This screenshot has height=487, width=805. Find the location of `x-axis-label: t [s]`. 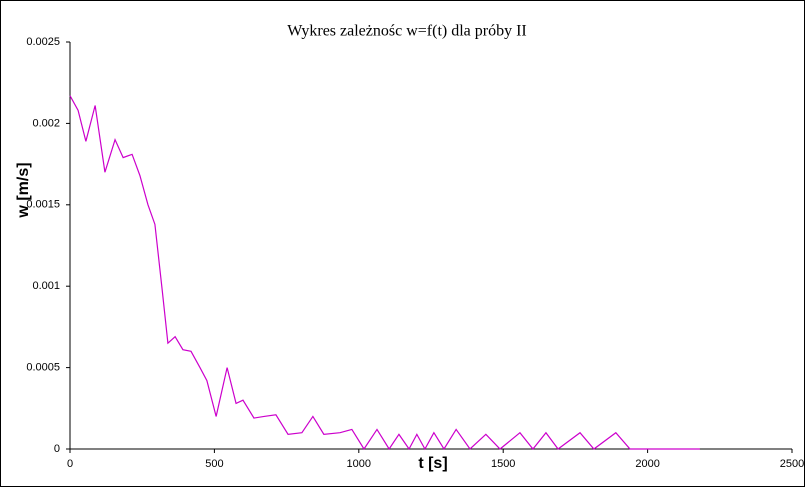

x-axis-label: t [s] is located at coordinates (432, 463).